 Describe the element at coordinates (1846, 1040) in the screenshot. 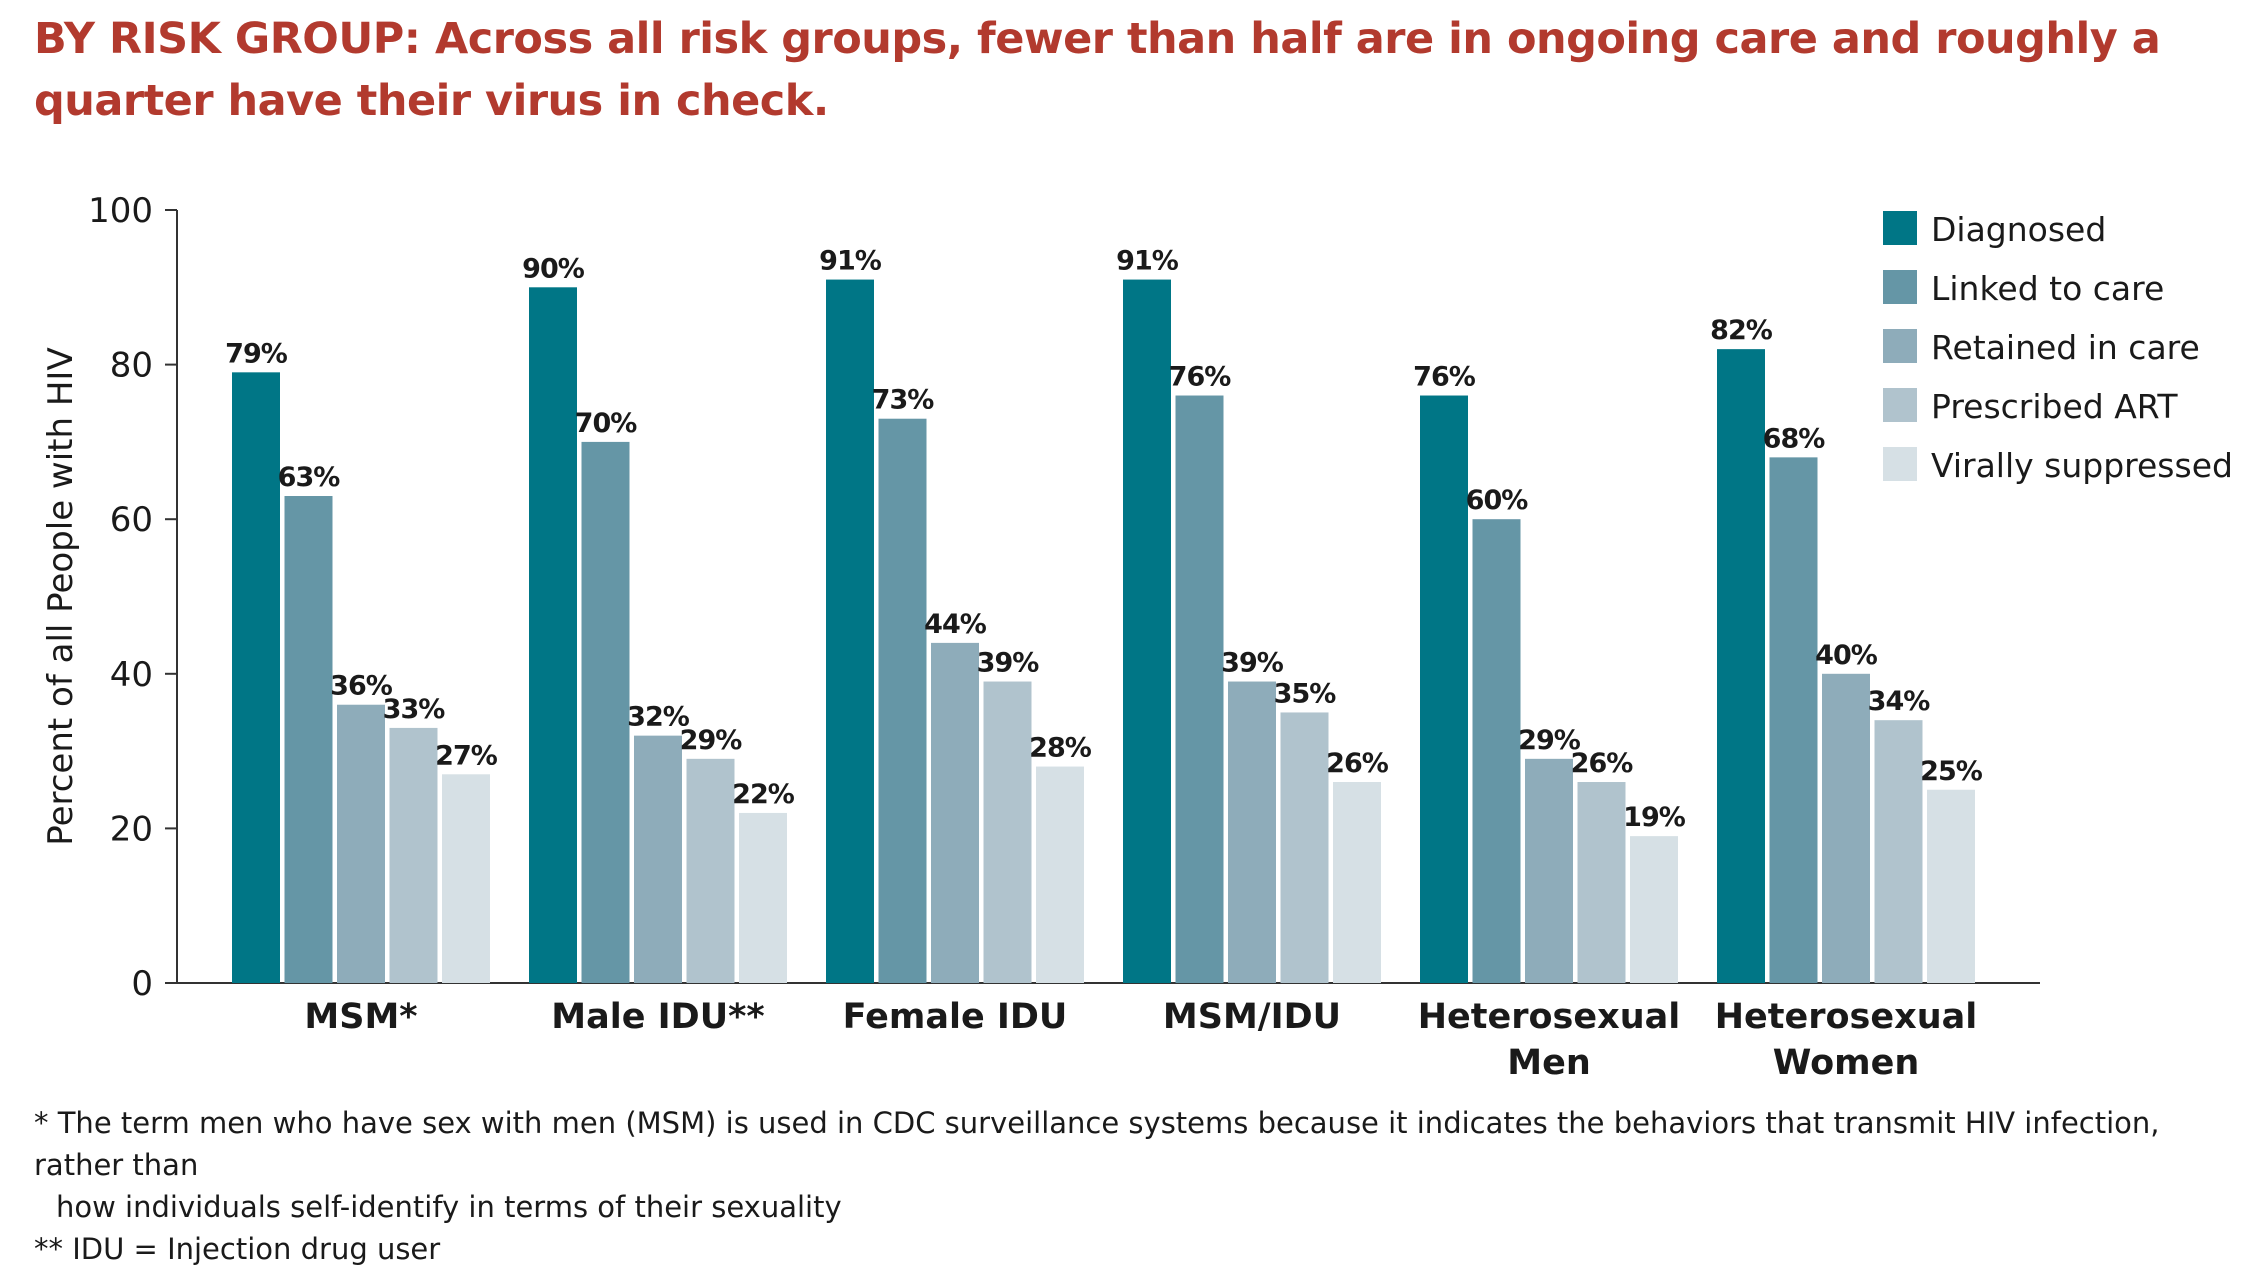

I see `x-tick-label: Heterosexual Women` at that location.